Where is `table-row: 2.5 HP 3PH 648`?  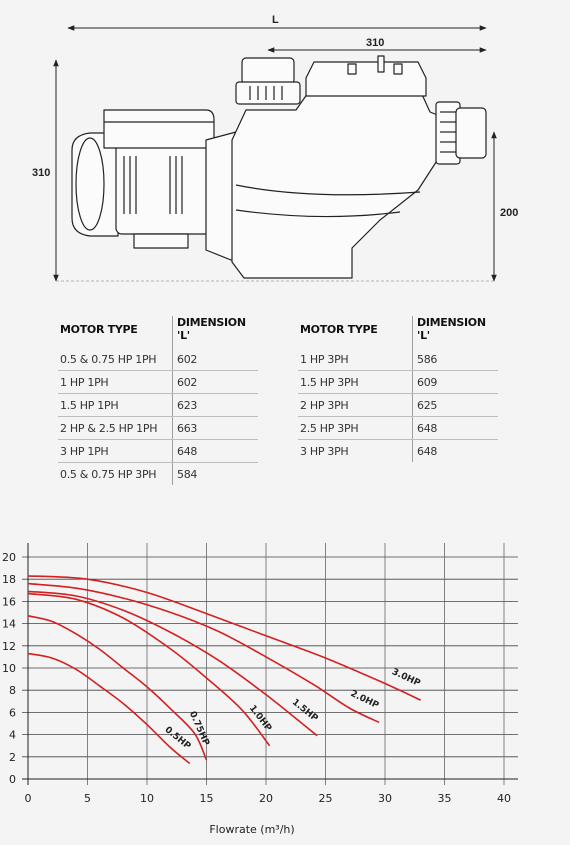 table-row: 2.5 HP 3PH 648 is located at coordinates (398, 428).